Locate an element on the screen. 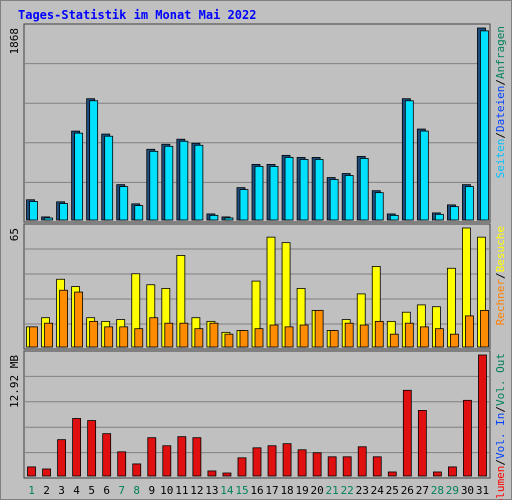 The height and width of the screenshot is (500, 512). x-tick-label: 16 is located at coordinates (256, 490).